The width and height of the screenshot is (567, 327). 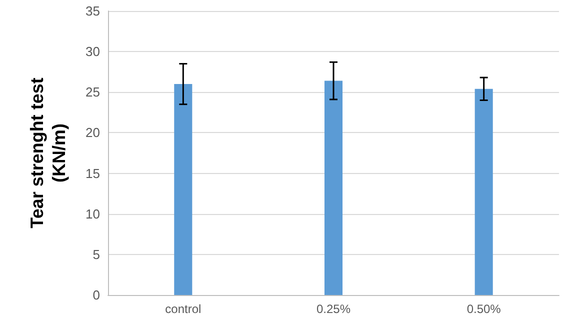 What do you see at coordinates (484, 309) in the screenshot?
I see `x-tick-label: 0.50%` at bounding box center [484, 309].